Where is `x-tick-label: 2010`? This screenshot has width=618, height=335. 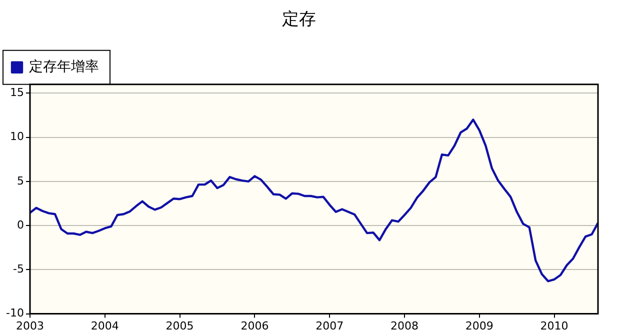
x-tick-label: 2010 is located at coordinates (554, 325).